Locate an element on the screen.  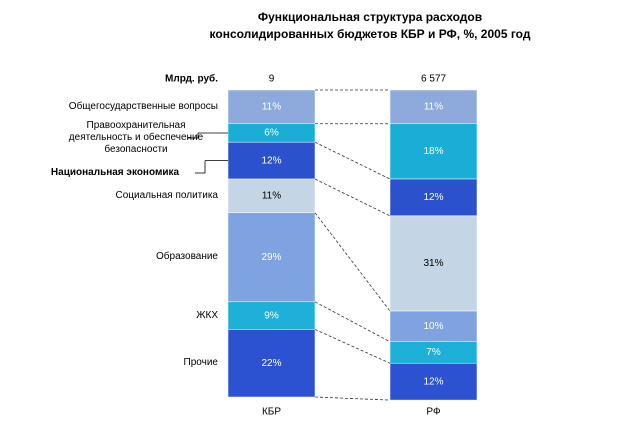
total-label: 9 is located at coordinates (272, 79).